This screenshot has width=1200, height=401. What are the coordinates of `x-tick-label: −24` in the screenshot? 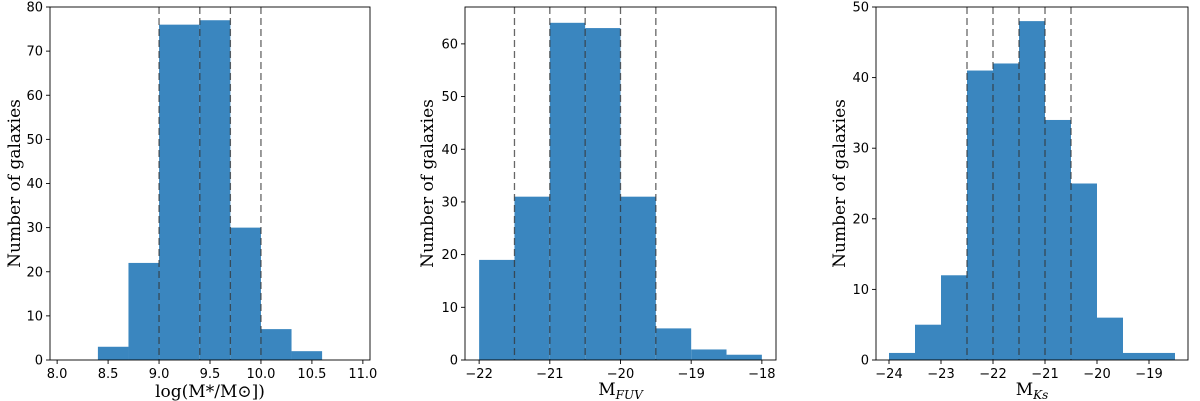 It's located at (888, 374).